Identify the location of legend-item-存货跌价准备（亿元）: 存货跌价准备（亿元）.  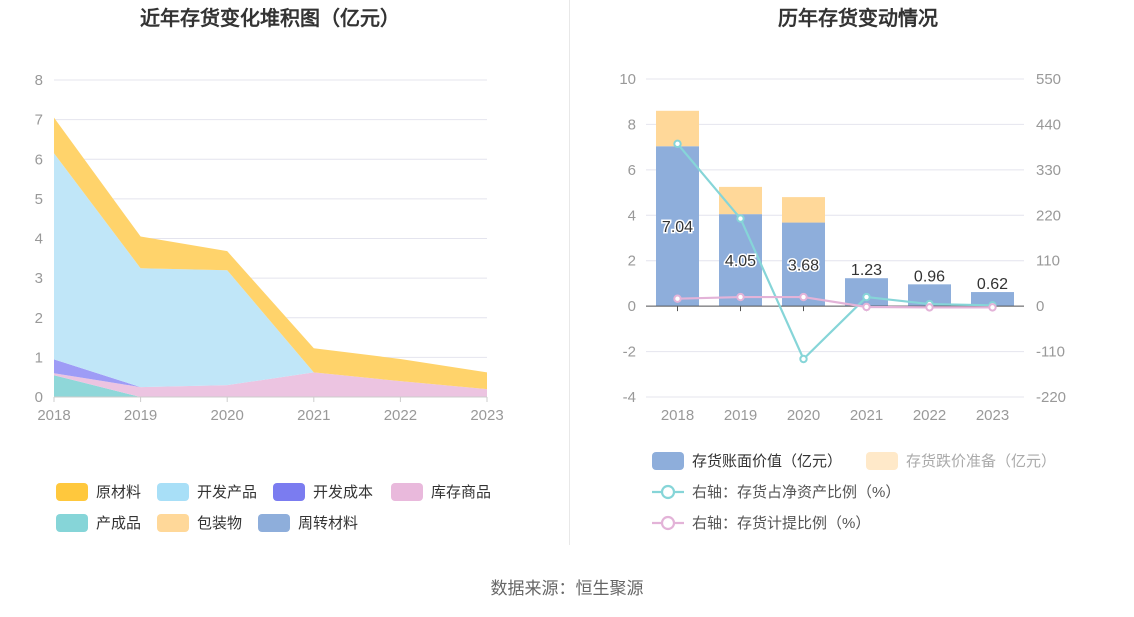
(961, 460).